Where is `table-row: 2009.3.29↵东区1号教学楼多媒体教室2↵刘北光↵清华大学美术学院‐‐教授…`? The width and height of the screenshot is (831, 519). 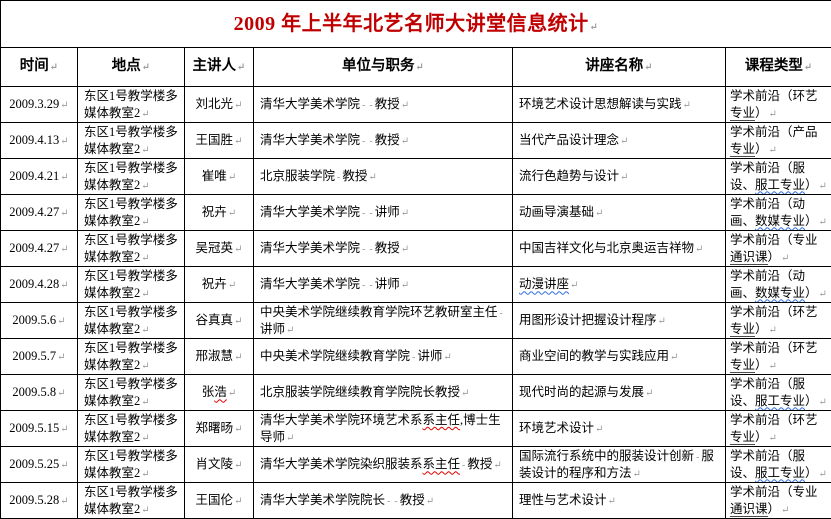 table-row: 2009.3.29↵东区1号教学楼多媒体教室2↵刘北光↵清华大学美术学院‐‐教授… is located at coordinates (416, 105).